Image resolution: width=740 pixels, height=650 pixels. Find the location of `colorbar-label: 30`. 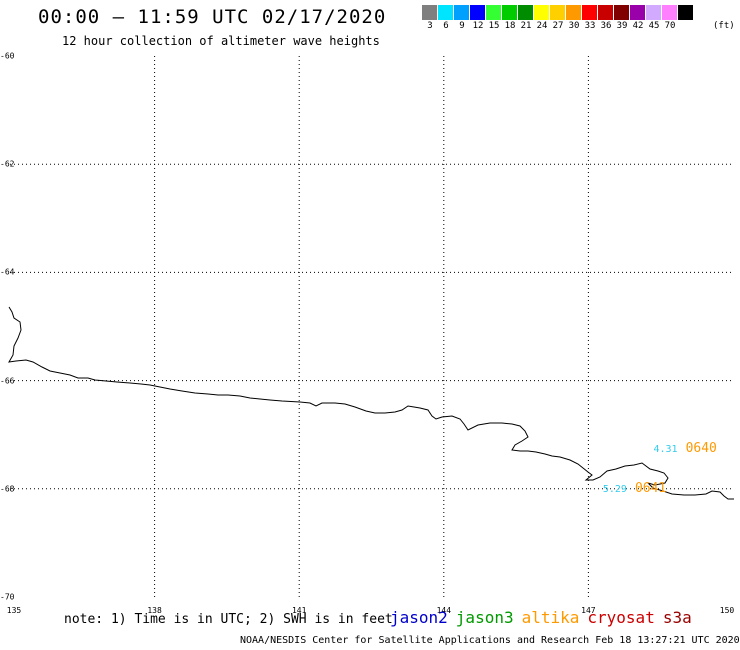

colorbar-label: 30 is located at coordinates (574, 26).